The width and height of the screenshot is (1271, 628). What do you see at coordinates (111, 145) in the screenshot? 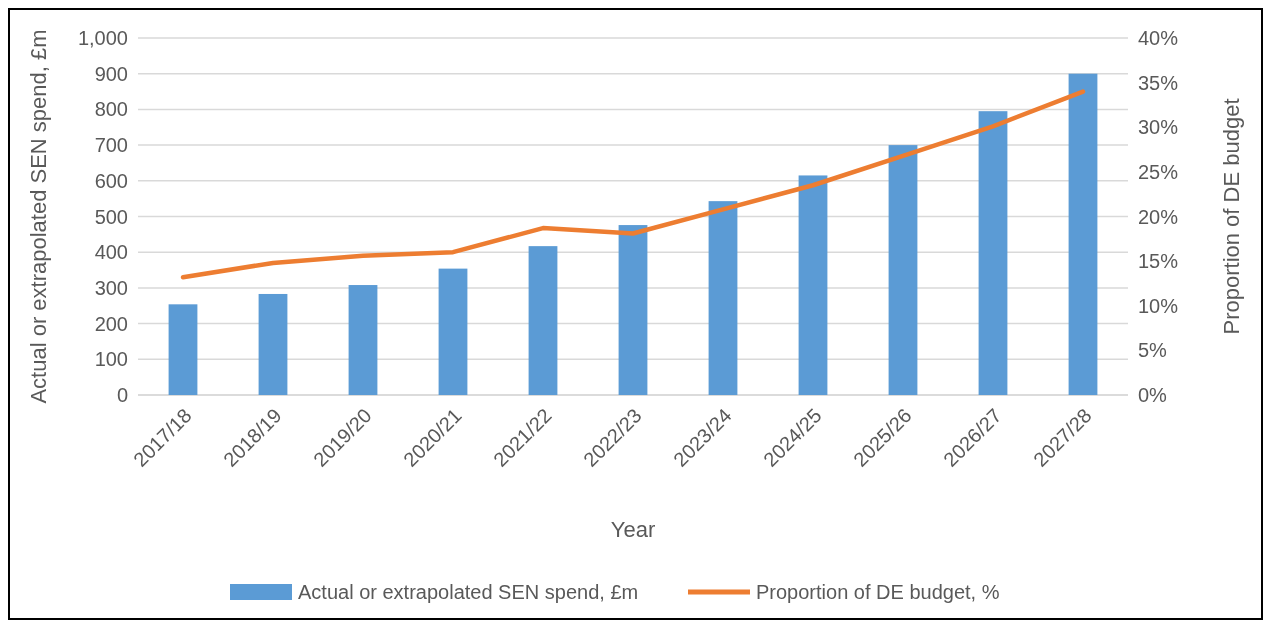
I see `y-tick-label: 700` at bounding box center [111, 145].